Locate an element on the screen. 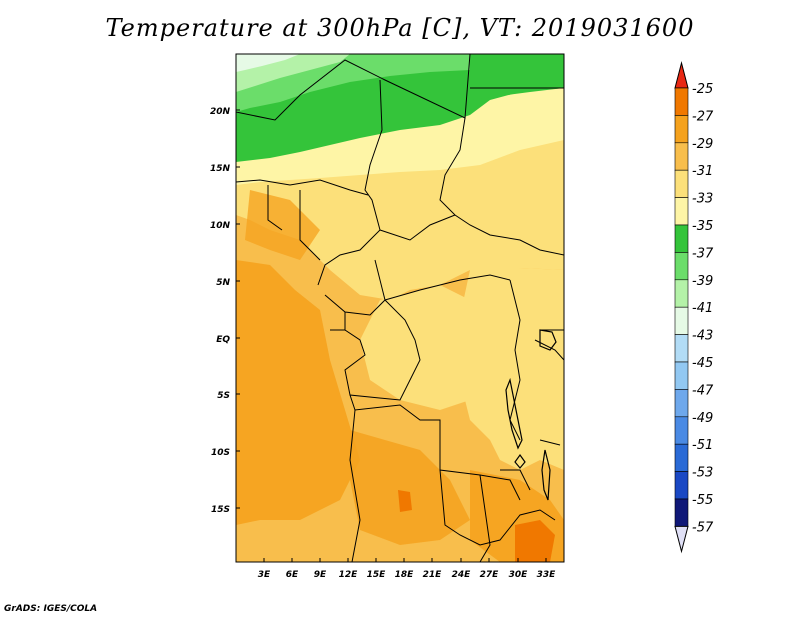 The width and height of the screenshot is (800, 618). lon-label: 30E is located at coordinates (519, 575).